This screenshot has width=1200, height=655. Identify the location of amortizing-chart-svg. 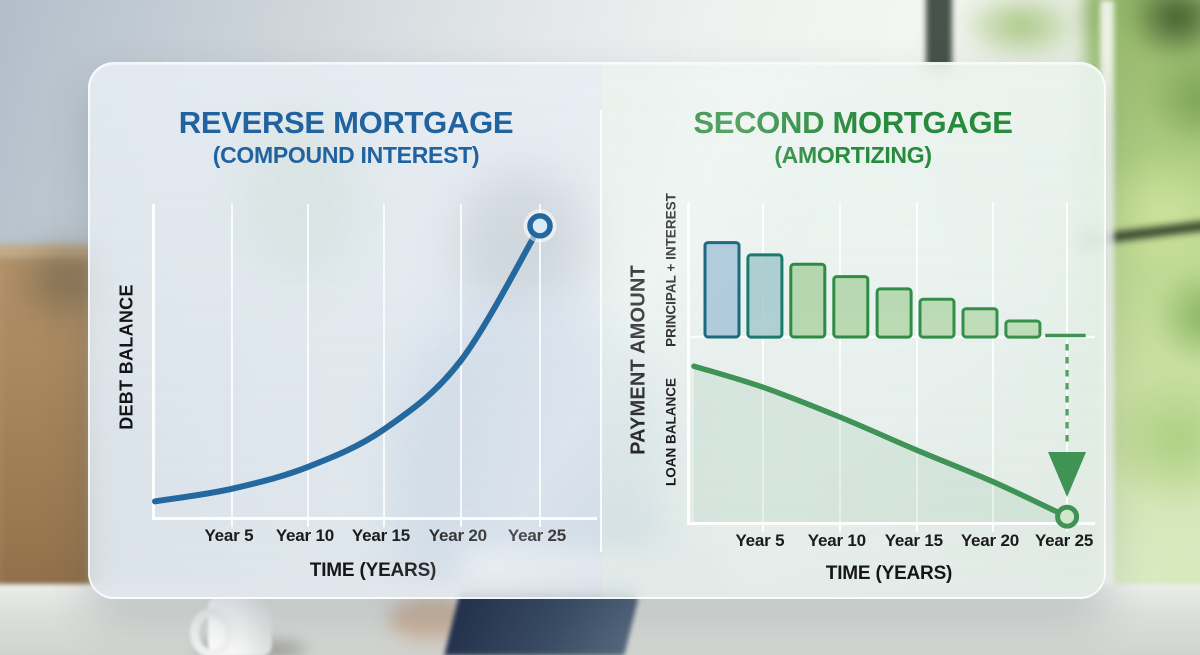
(892, 385).